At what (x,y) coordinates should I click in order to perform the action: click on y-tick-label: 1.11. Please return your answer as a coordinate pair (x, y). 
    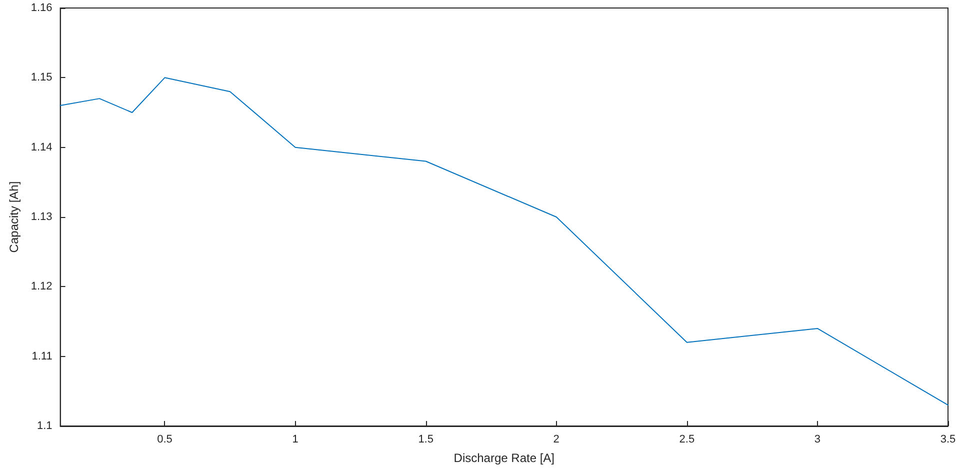
    Looking at the image, I should click on (42, 356).